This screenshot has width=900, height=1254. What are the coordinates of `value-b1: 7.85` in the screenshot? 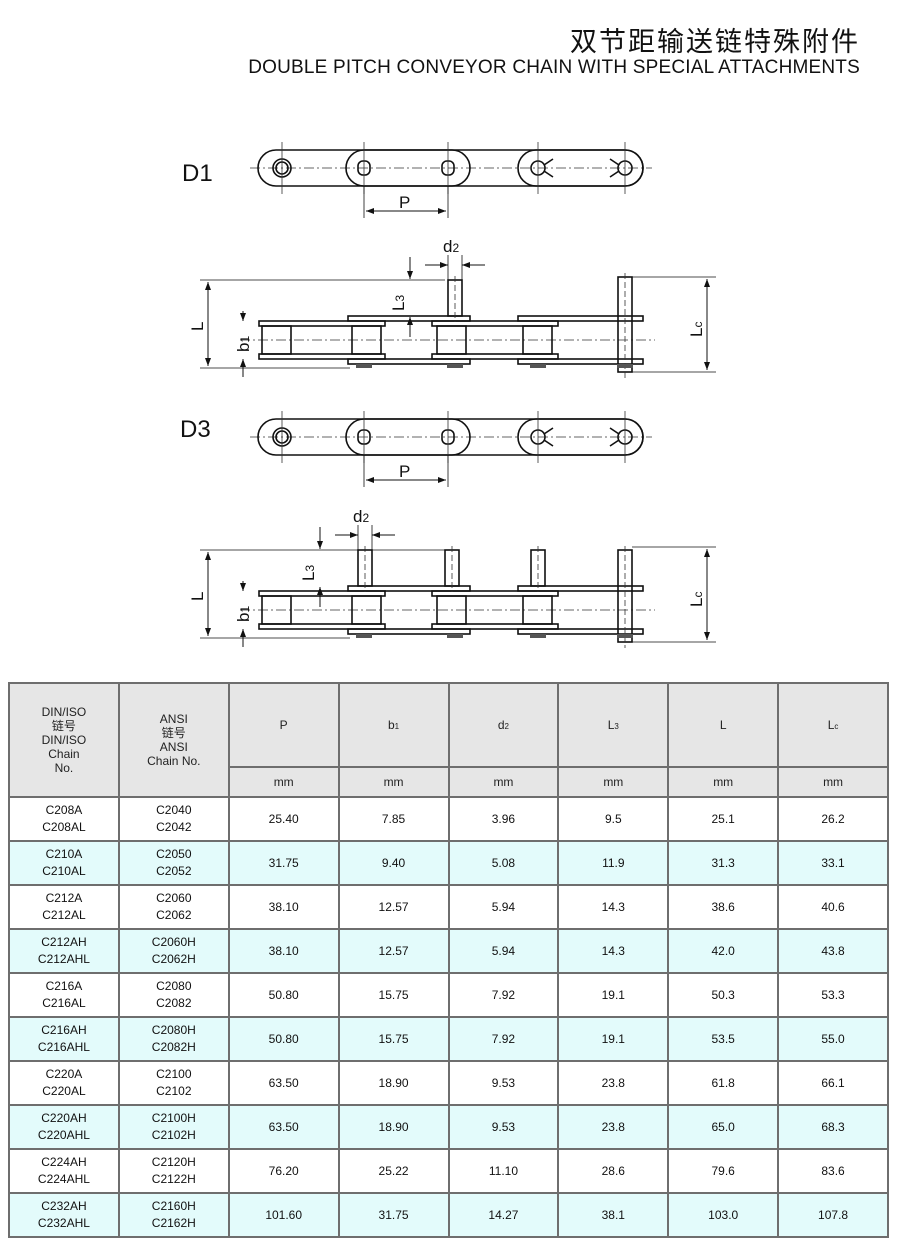 It's located at (393, 819).